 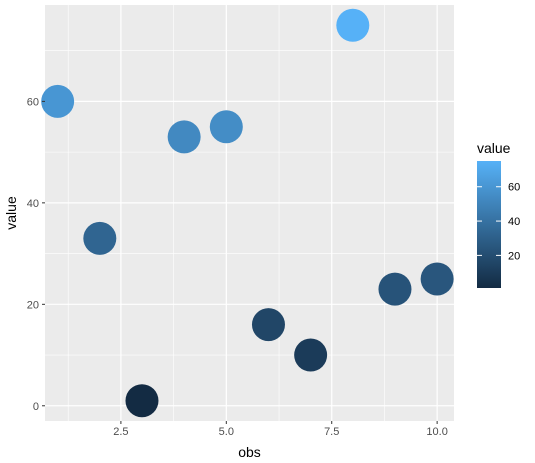 I want to click on legend-tick-label: 60, so click(x=514, y=188).